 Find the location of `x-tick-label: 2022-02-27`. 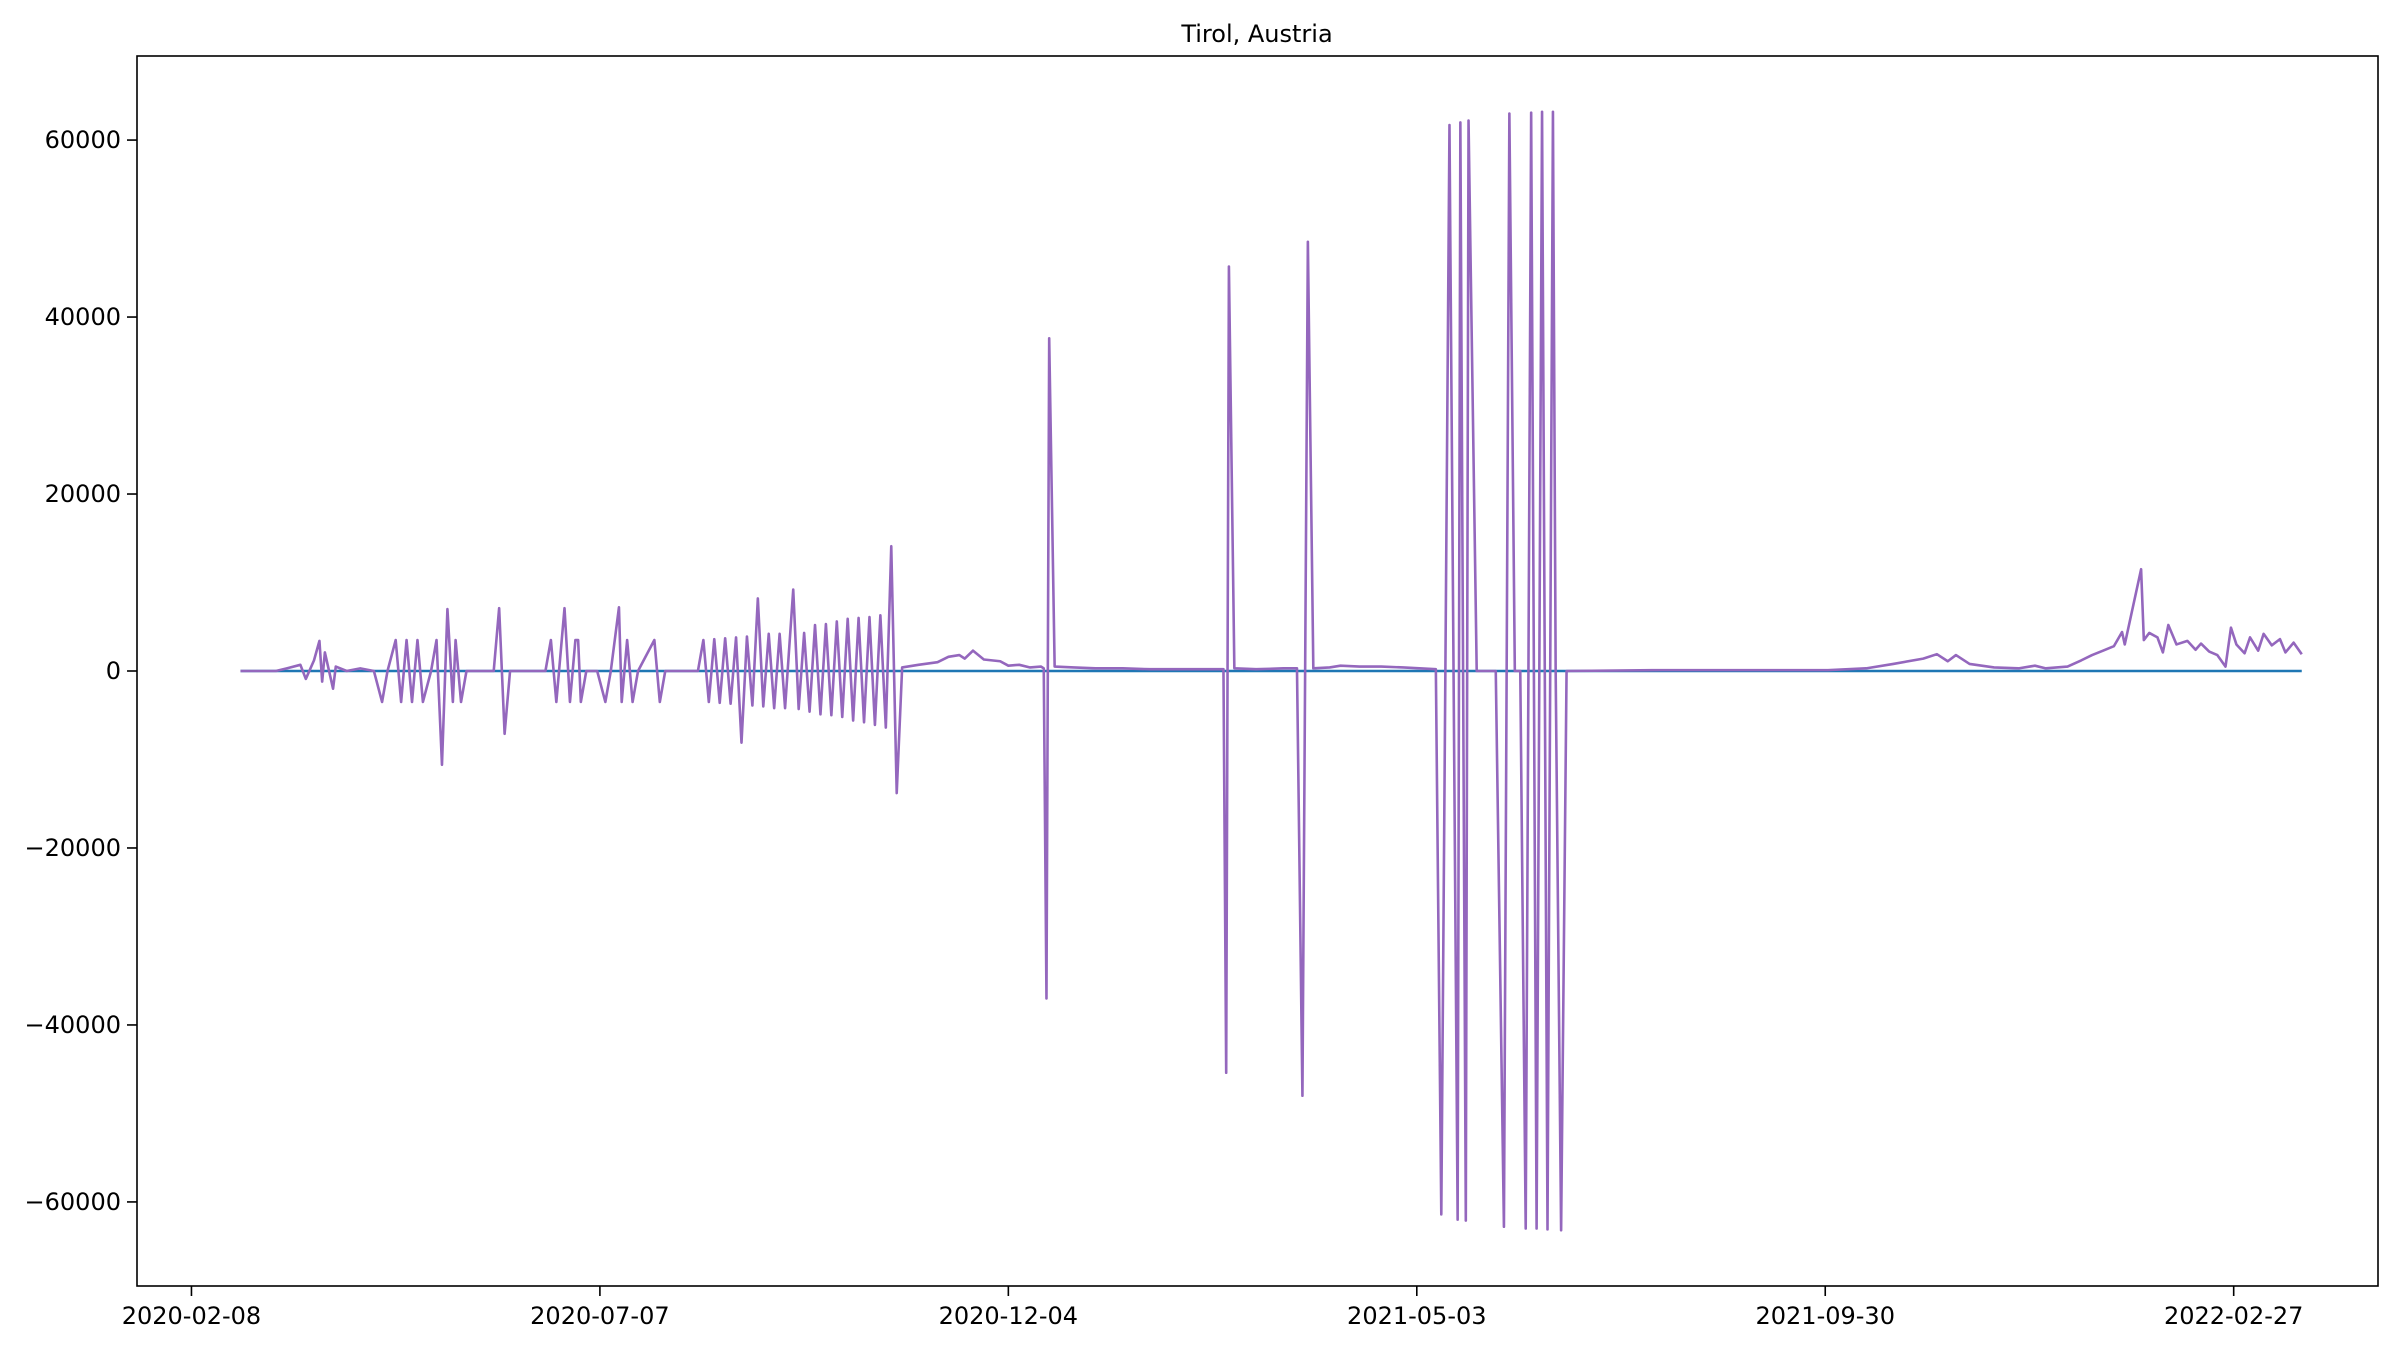

x-tick-label: 2022-02-27 is located at coordinates (2233, 1316).